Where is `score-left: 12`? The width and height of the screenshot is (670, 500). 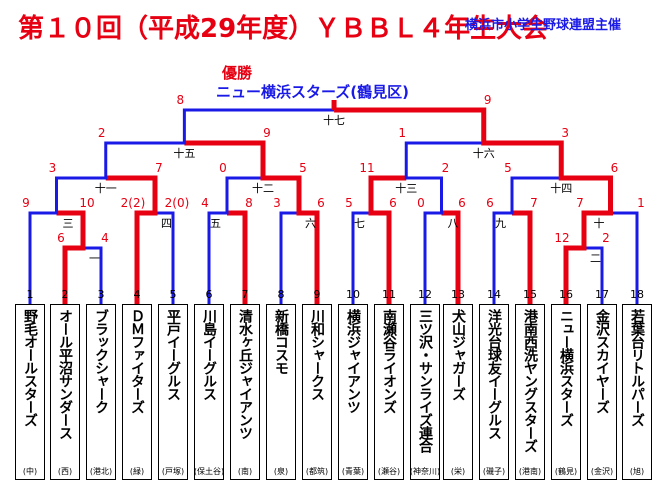
score-left: 12 is located at coordinates (561, 238).